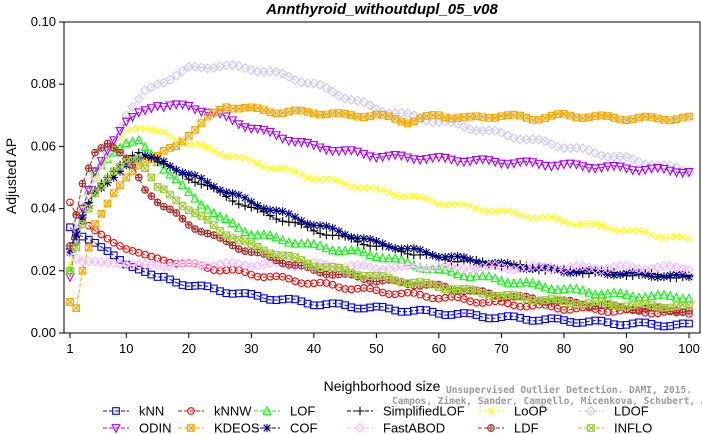  What do you see at coordinates (414, 427) in the screenshot?
I see `legend-label: FastABOD` at bounding box center [414, 427].